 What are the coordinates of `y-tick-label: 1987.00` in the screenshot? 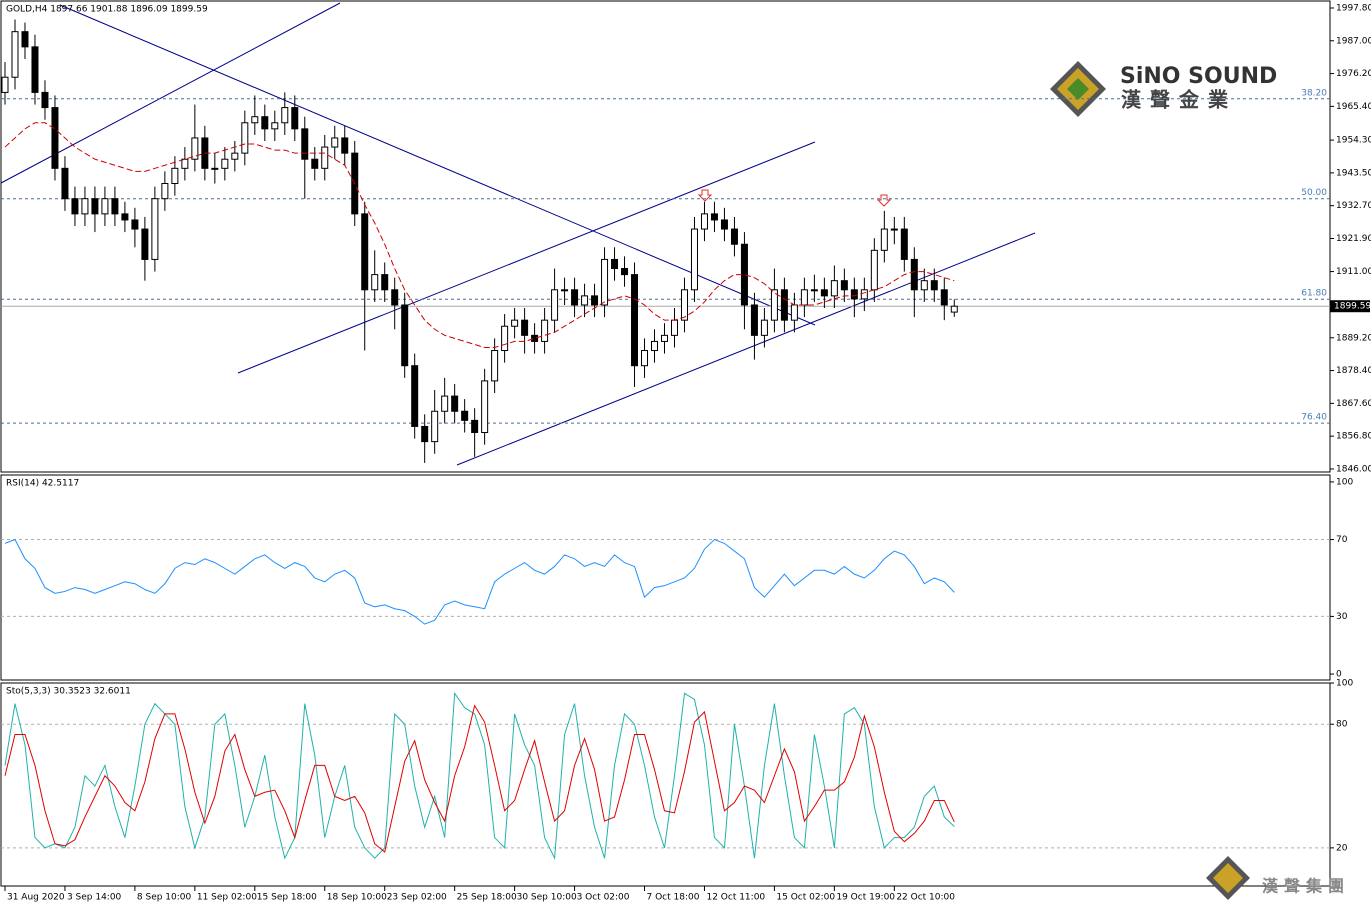 It's located at (1353, 41).